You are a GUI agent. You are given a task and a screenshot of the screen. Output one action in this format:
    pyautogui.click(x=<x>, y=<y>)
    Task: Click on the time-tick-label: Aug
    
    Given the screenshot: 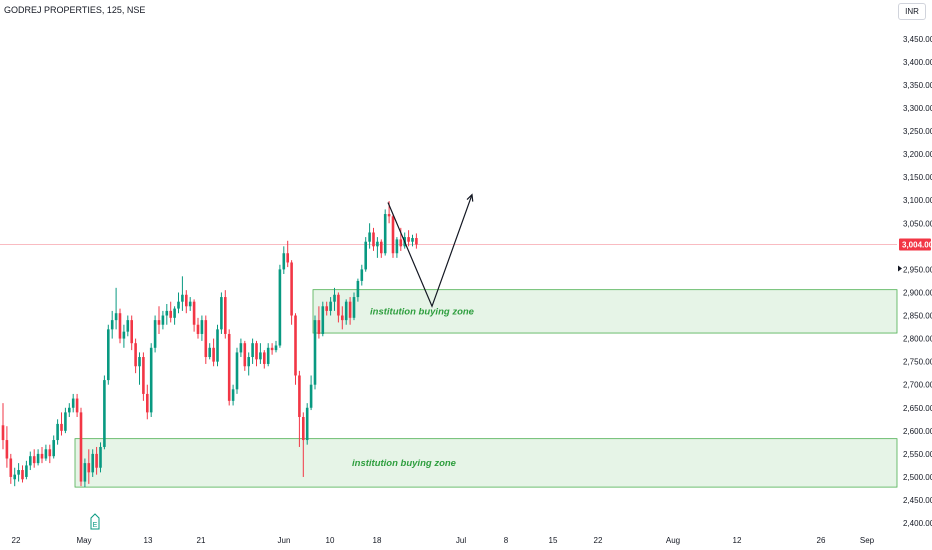 What is the action you would take?
    pyautogui.click(x=673, y=540)
    